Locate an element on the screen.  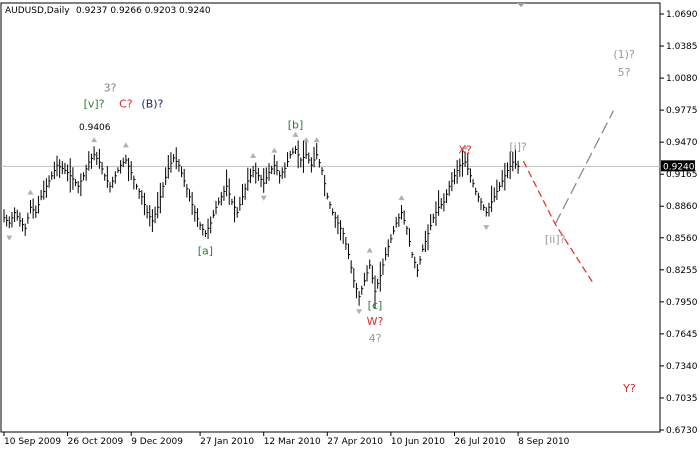
current-price-box is located at coordinates (678, 166).